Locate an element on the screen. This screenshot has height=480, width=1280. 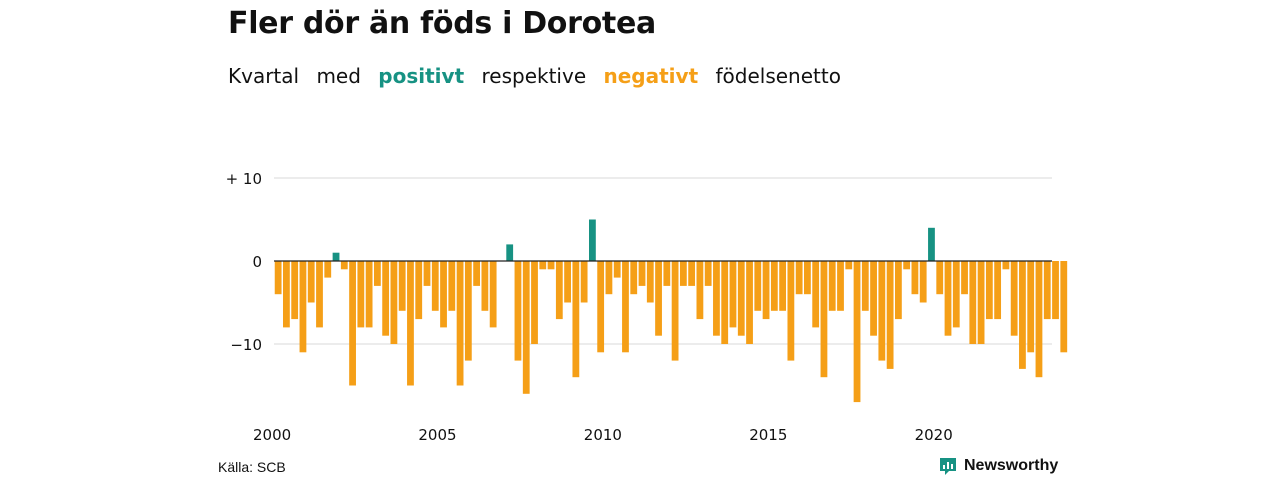
subtitle-negative-word: negativt is located at coordinates (651, 76).